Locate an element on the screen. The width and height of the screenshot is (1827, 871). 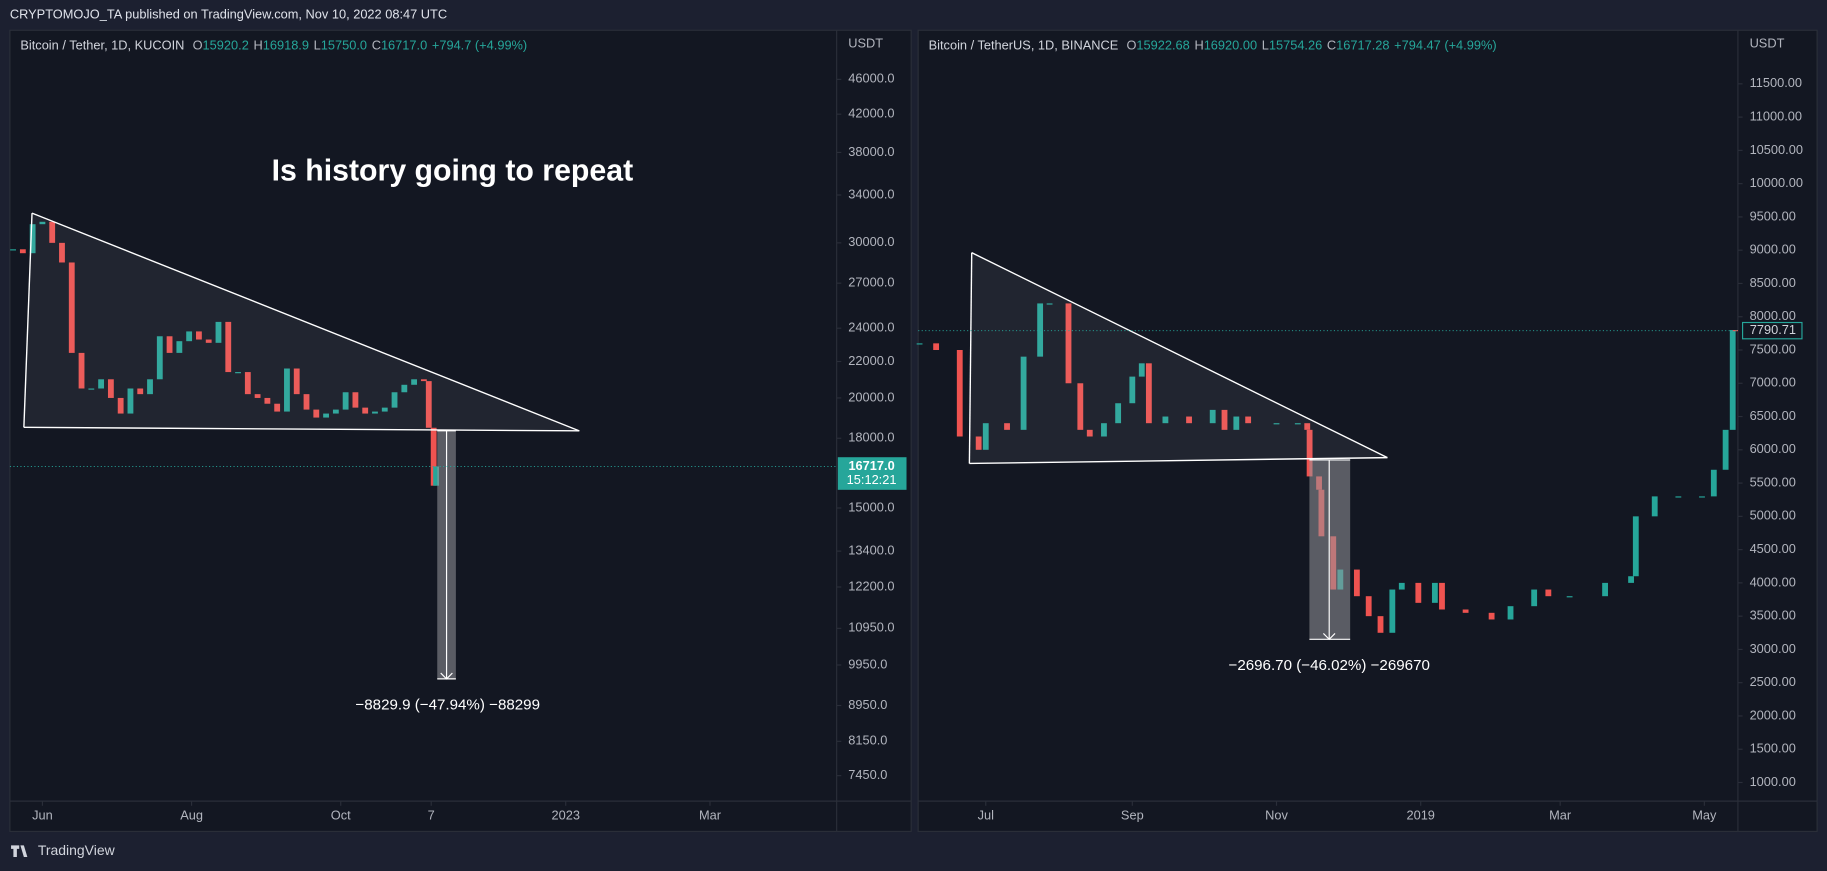
y-tick-label: 9000.00 is located at coordinates (1773, 249).